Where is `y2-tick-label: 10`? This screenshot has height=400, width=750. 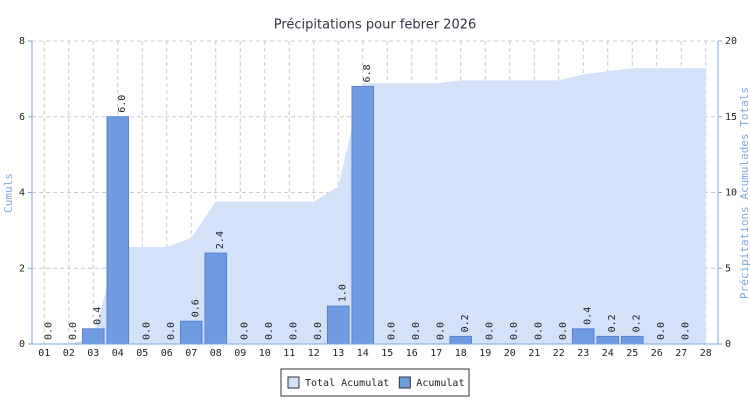
y2-tick-label: 10 is located at coordinates (731, 193).